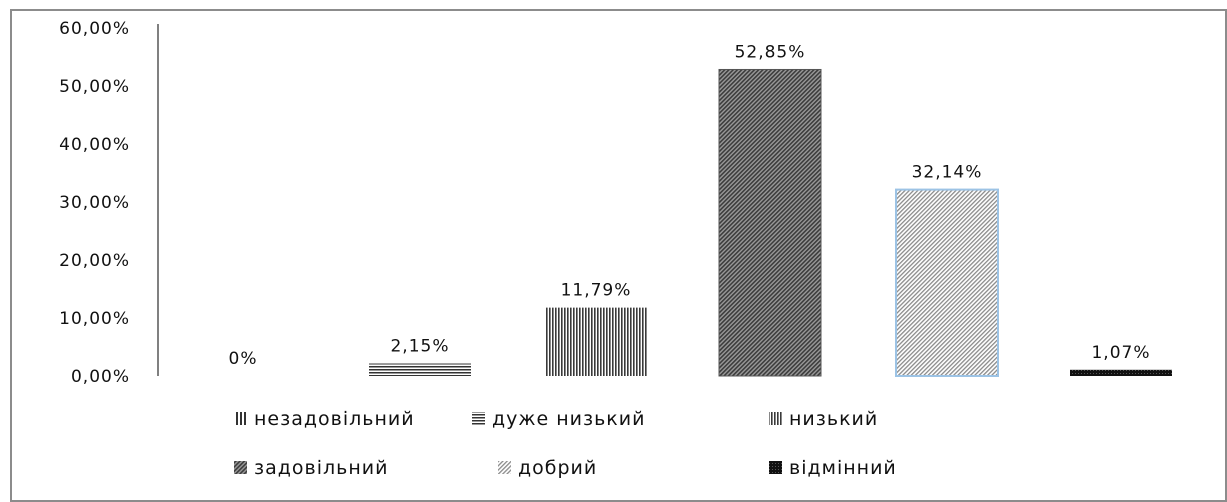 The width and height of the screenshot is (1227, 502). I want to click on legend-item-2: низький, so click(823, 419).